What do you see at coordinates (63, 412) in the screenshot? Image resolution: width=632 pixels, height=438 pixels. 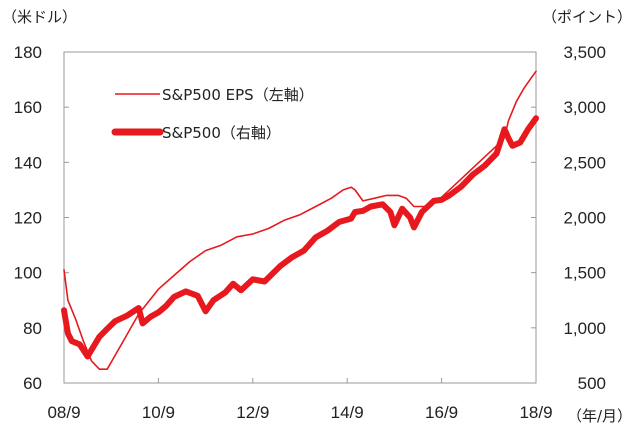 I see `x-axis-tick-label: 08/9` at bounding box center [63, 412].